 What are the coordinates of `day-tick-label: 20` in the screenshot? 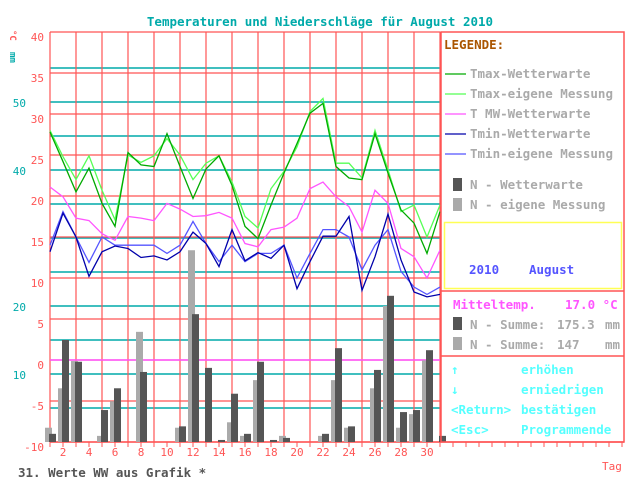 It's located at (296, 452).